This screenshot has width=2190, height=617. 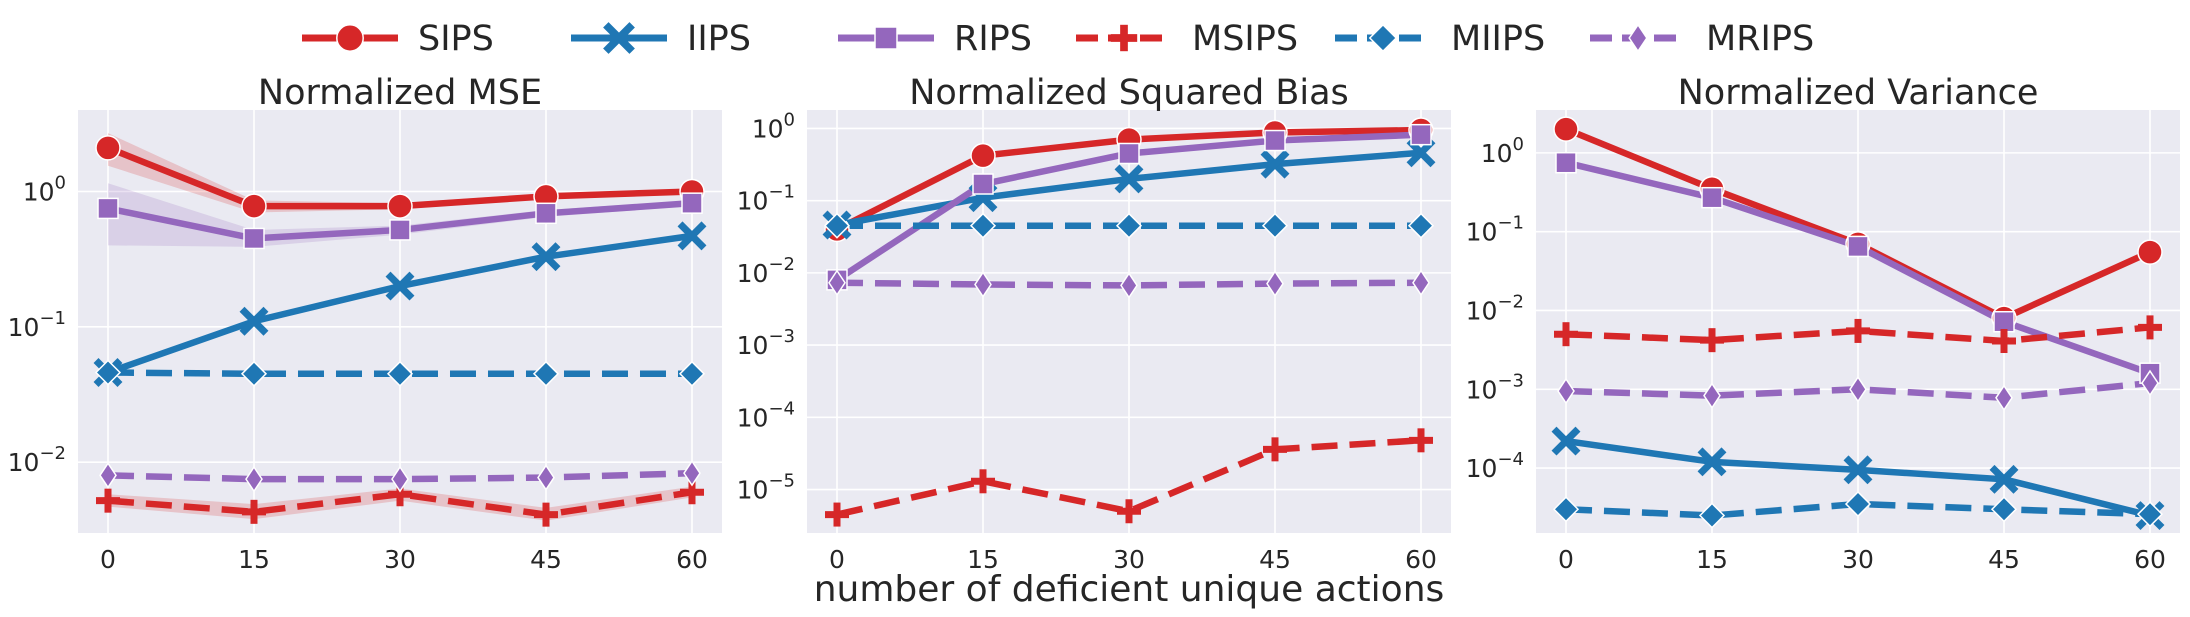 What do you see at coordinates (766, 488) in the screenshot?
I see `y-tick-label: 10⁻⁵` at bounding box center [766, 488].